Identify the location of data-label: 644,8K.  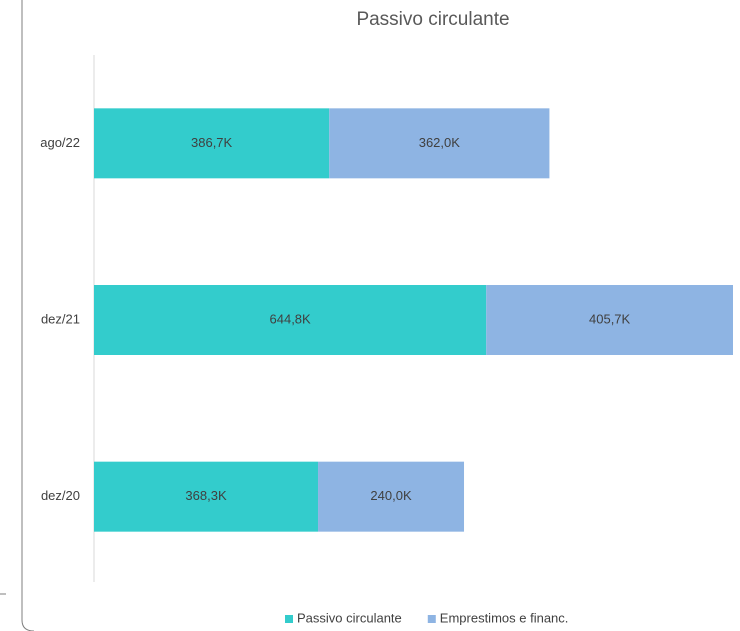
(291, 318).